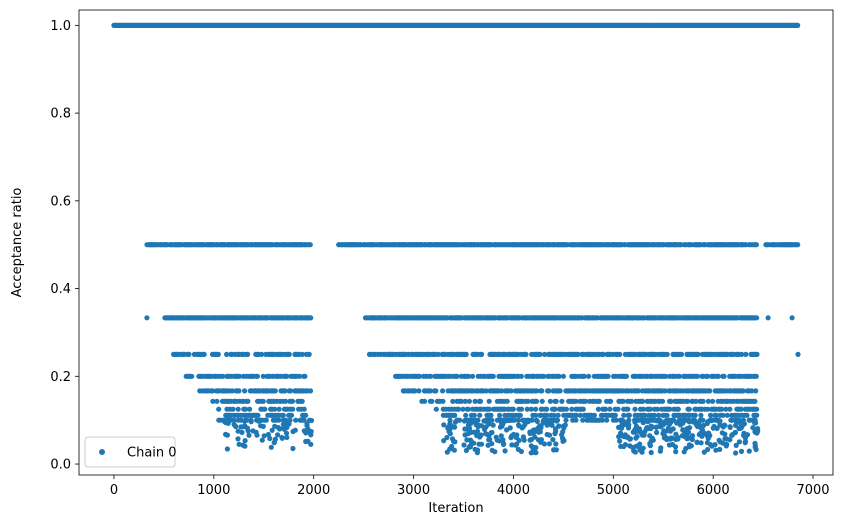 Image resolution: width=846 pixels, height=525 pixels. What do you see at coordinates (613, 490) in the screenshot?
I see `x-tick-label: 5000` at bounding box center [613, 490].